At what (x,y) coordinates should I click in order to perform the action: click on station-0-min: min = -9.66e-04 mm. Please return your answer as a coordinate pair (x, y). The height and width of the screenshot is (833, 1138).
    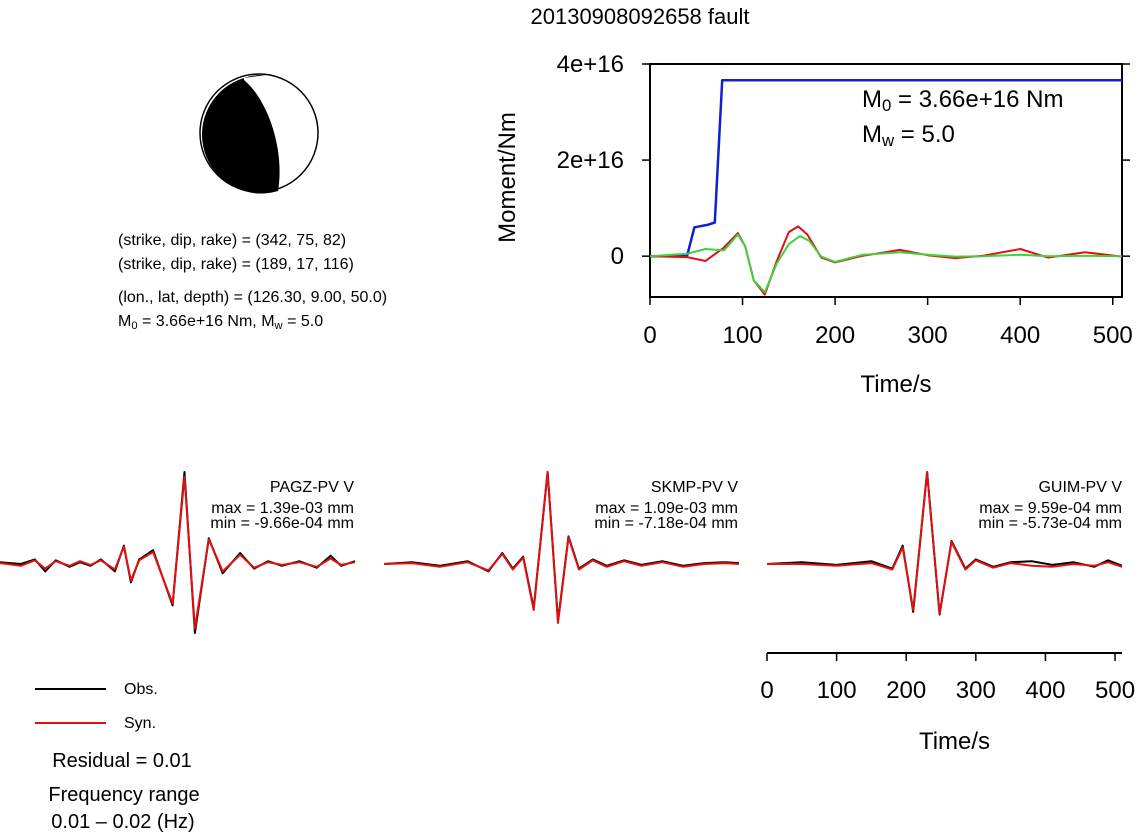
    Looking at the image, I should click on (282, 523).